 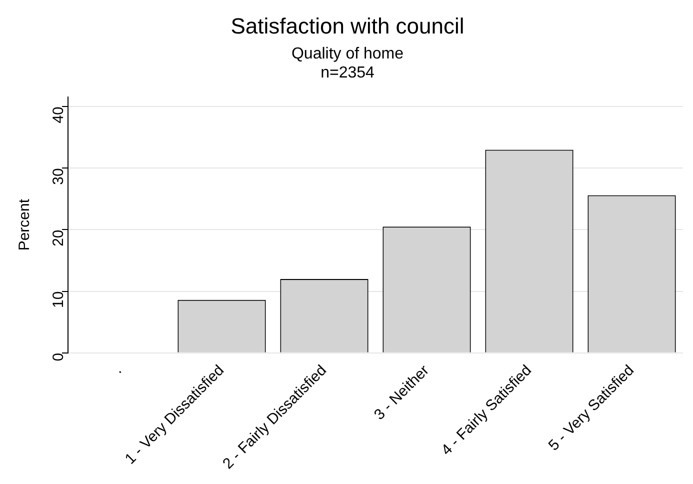 I want to click on chart-title: Satisfaction with council, so click(x=347, y=25).